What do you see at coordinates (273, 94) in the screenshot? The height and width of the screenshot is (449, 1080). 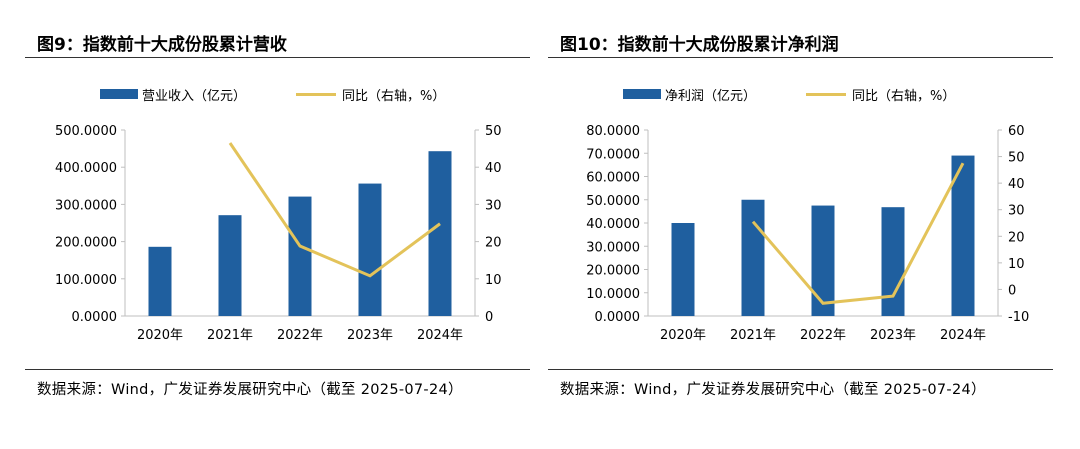 I see `chart-legend: 营业收入（亿元） 同比（右轴，%）` at bounding box center [273, 94].